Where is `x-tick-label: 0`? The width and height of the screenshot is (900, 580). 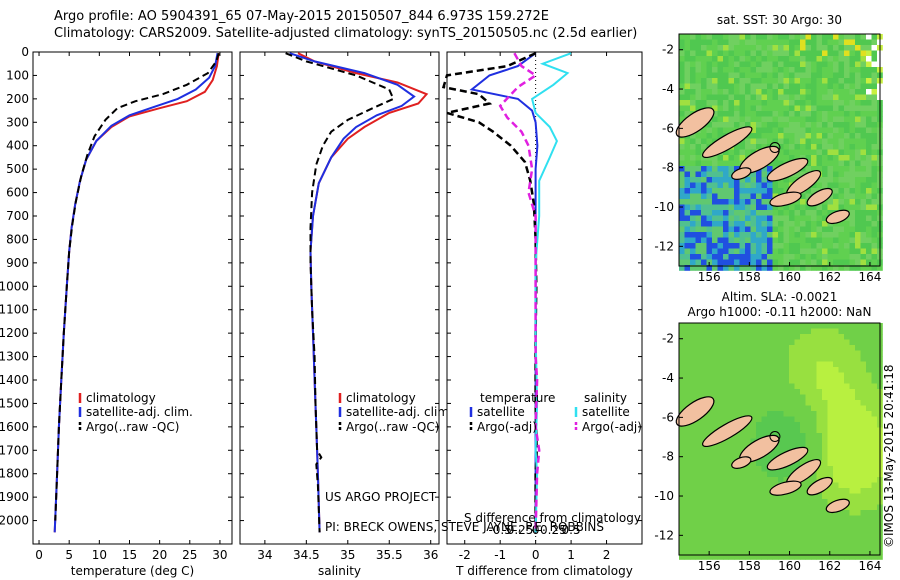 x-tick-label: 0 is located at coordinates (536, 555).